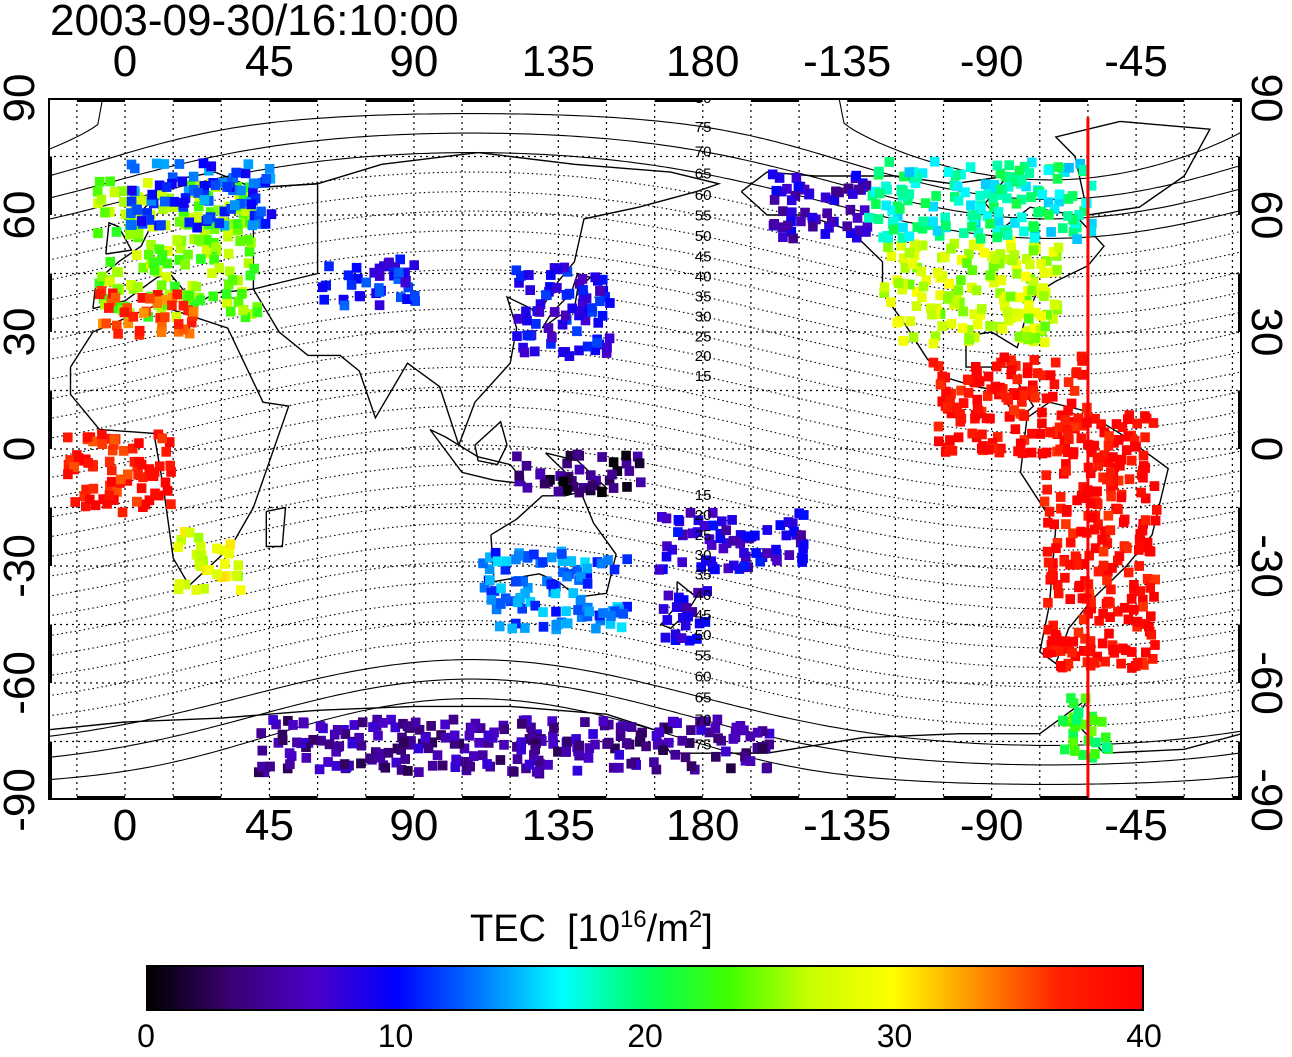  Describe the element at coordinates (395, 1036) in the screenshot. I see `colorbar-tick-1: 10` at that location.